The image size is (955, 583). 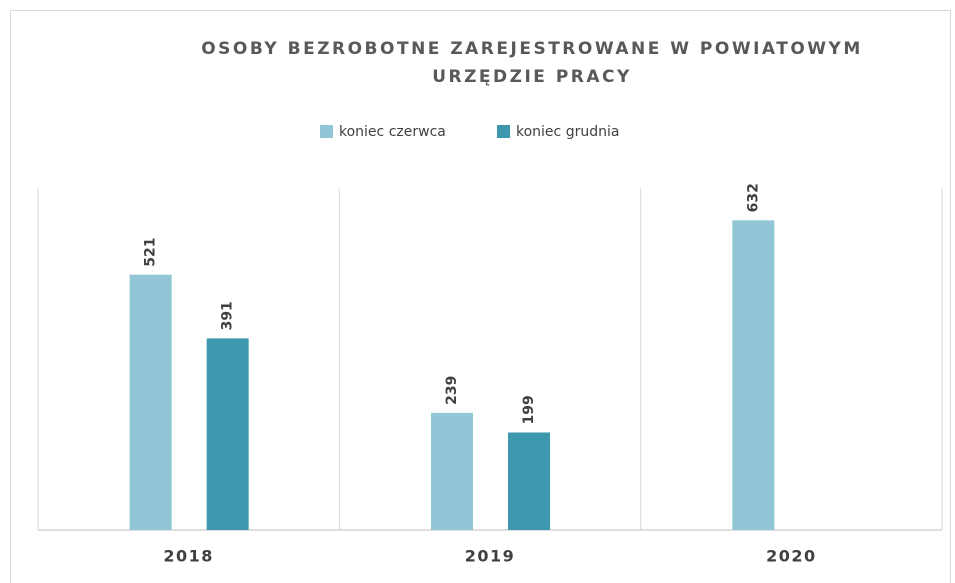 What do you see at coordinates (567, 132) in the screenshot?
I see `legend-label: koniec grudnia` at bounding box center [567, 132].